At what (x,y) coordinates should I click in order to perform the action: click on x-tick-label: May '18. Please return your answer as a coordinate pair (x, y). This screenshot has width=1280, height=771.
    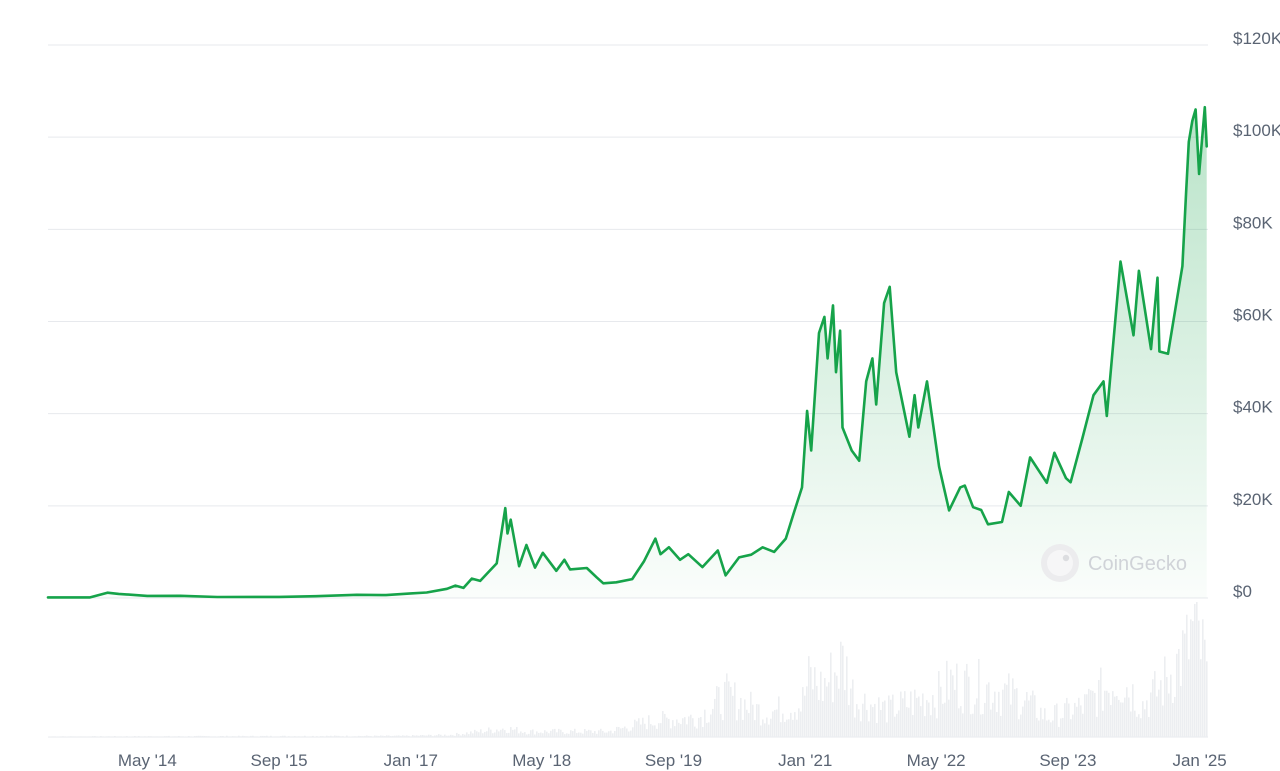
    Looking at the image, I should click on (541, 760).